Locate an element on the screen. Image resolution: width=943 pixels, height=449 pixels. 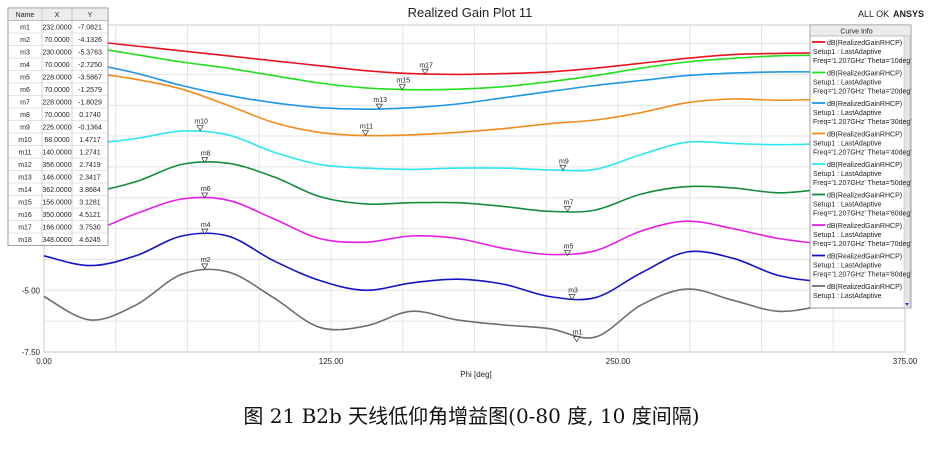
marker-table-cell: 4.6245 is located at coordinates (90, 240).